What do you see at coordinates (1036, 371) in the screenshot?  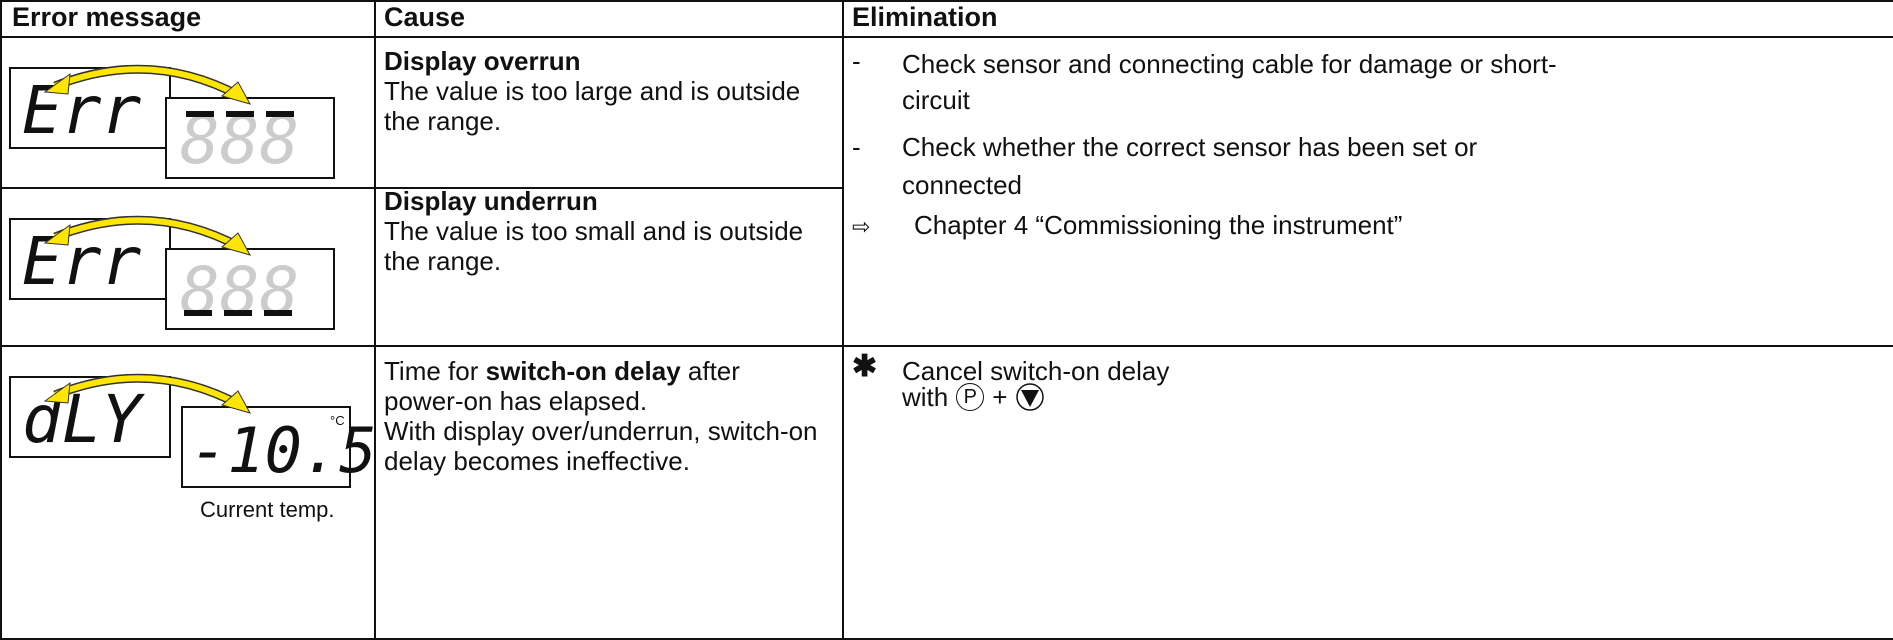 I see `elimination-text: Cancel switch-on delay` at bounding box center [1036, 371].